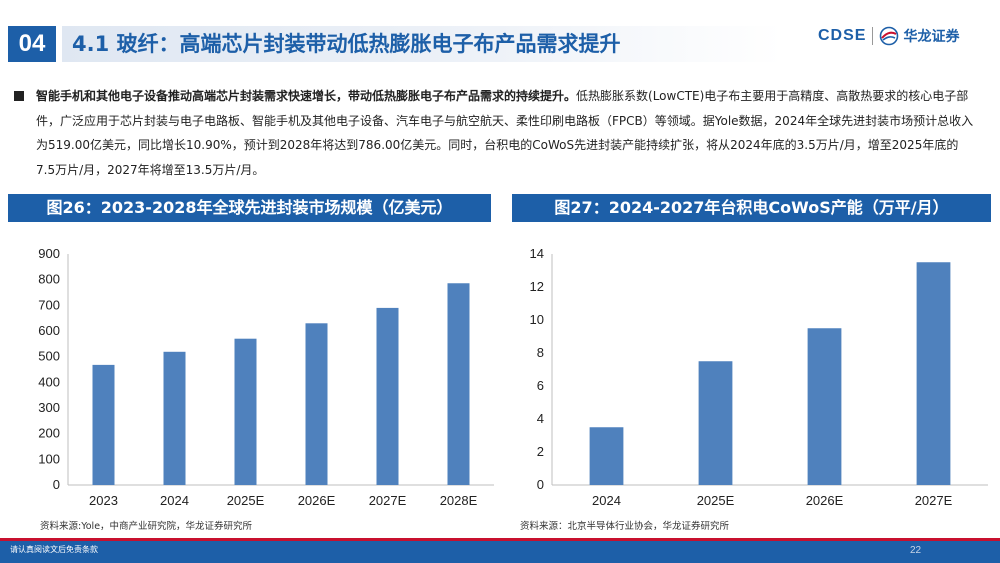 The image size is (1000, 563). What do you see at coordinates (49, 433) in the screenshot?
I see `y-tick-label: 200` at bounding box center [49, 433].